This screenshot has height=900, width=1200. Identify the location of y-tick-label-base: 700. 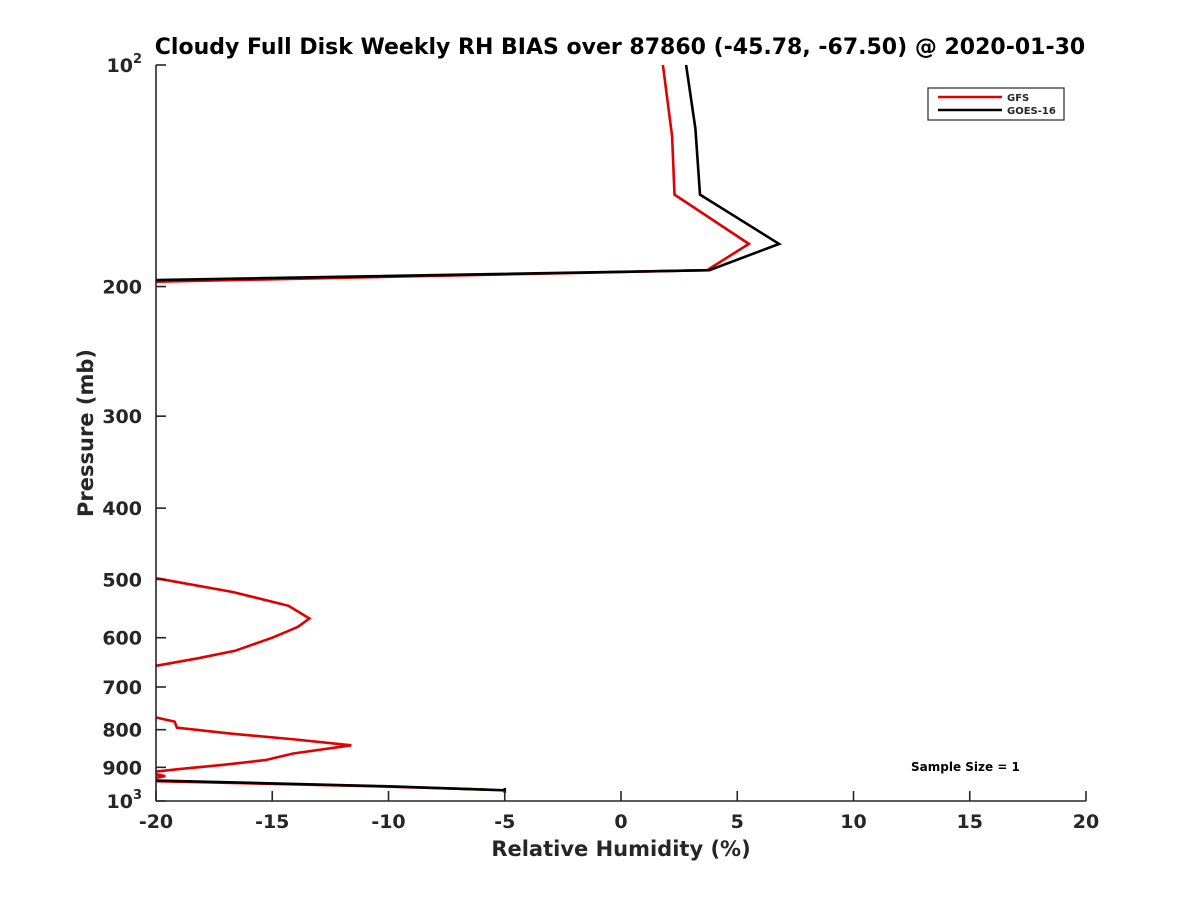
(122, 688).